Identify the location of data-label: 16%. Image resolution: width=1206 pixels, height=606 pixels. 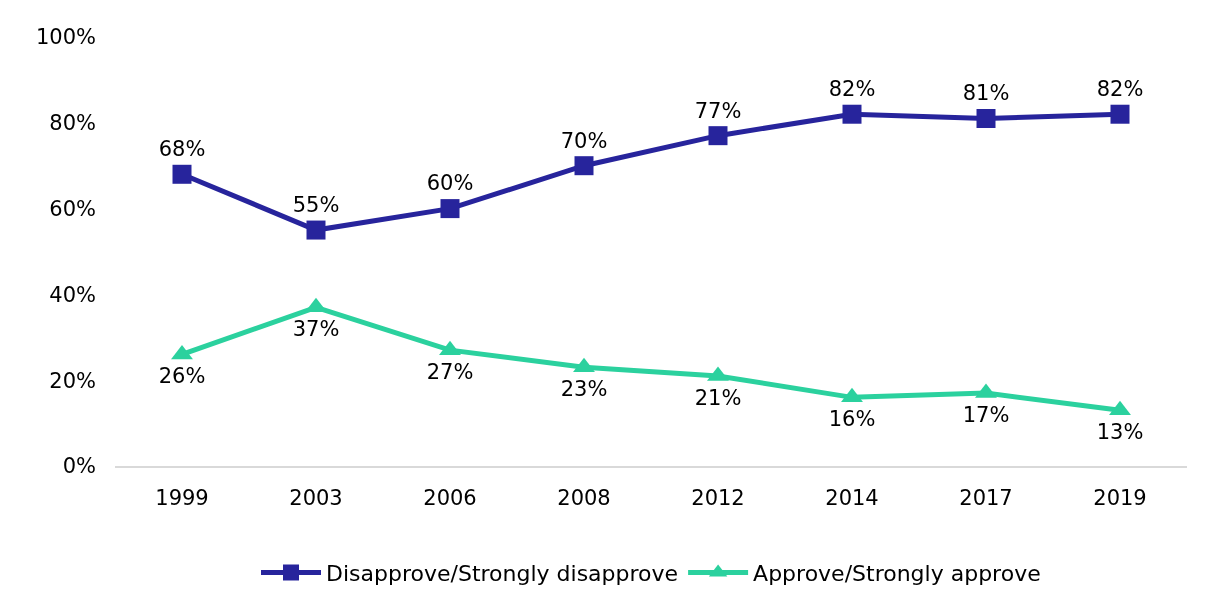
(852, 418).